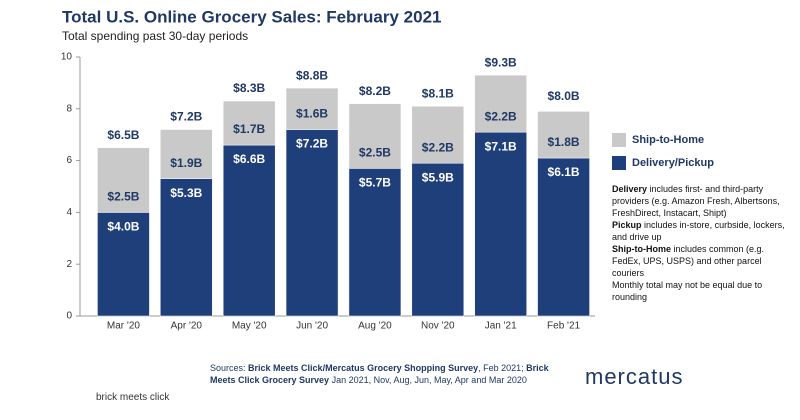 The width and height of the screenshot is (800, 420). Describe the element at coordinates (501, 146) in the screenshot. I see `value-label: $7.1B` at that location.